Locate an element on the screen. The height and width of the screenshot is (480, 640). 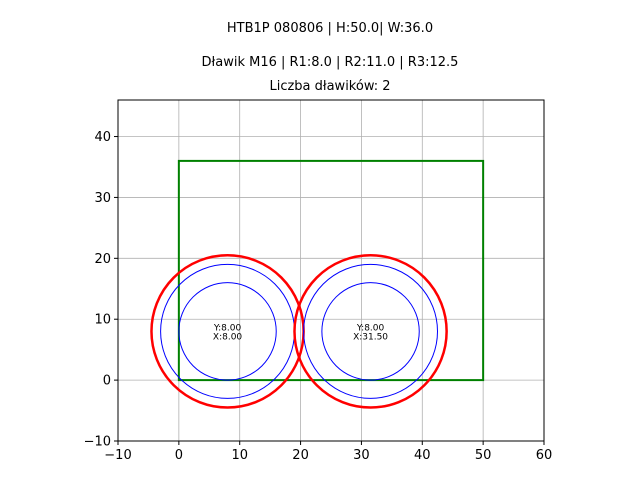
gland-2-circle-r2 is located at coordinates (370, 331).